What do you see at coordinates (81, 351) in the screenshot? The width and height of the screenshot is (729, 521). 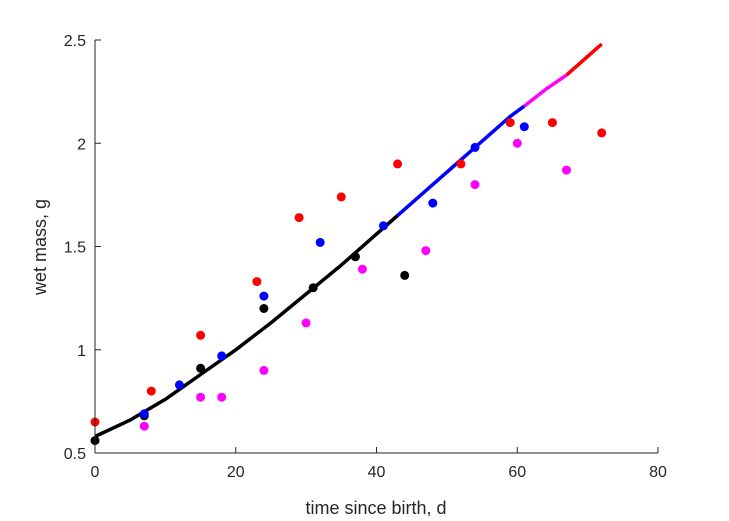 I see `y-tick-label: 1` at bounding box center [81, 351].